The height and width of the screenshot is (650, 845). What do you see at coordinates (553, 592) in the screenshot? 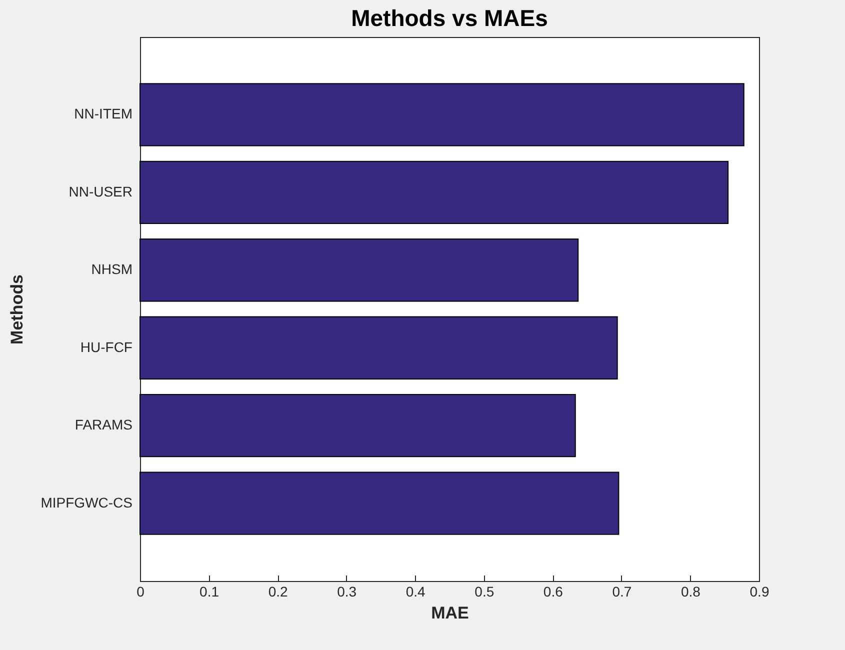
I see `x-tick-label: 0.6` at bounding box center [553, 592].